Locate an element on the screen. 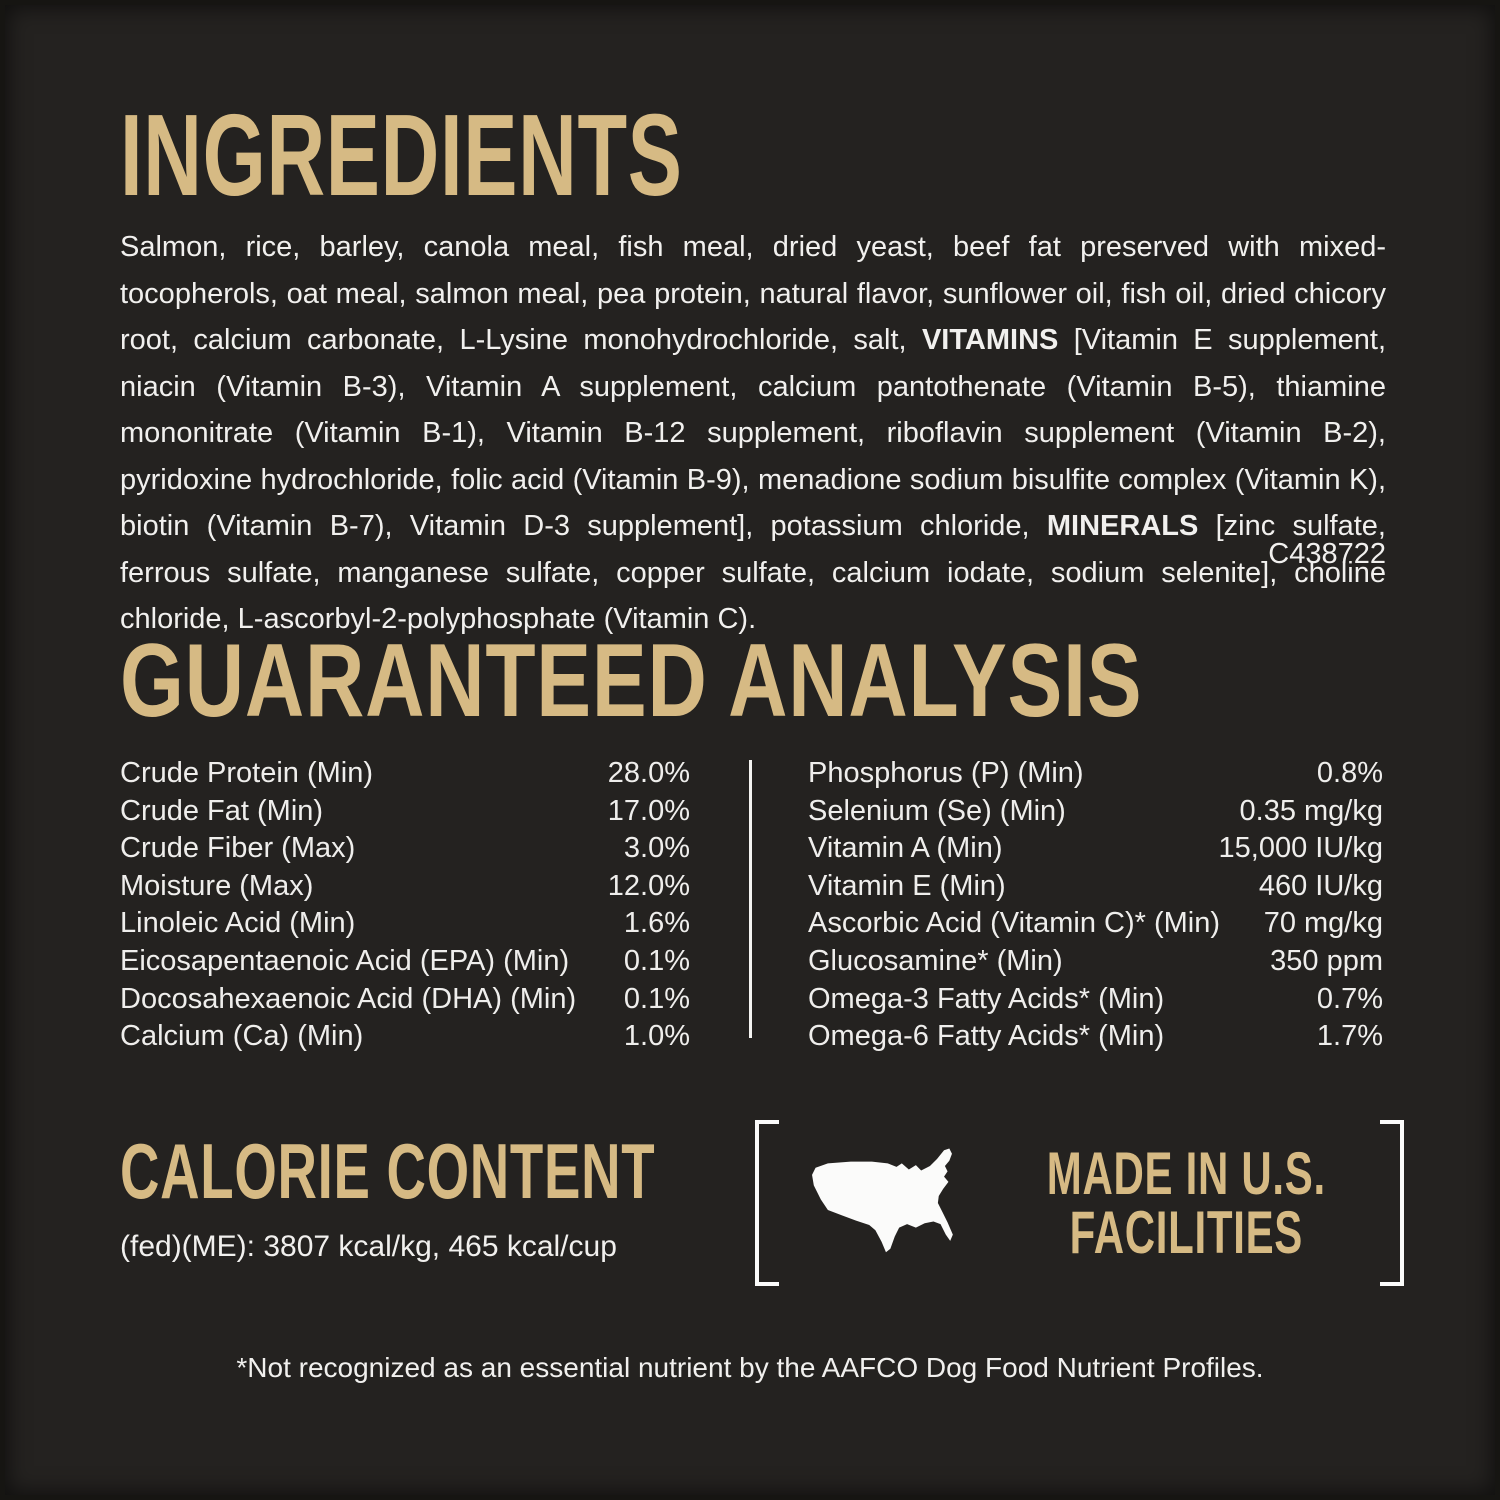 Image resolution: width=1500 pixels, height=1500 pixels. table-row: Crude Fat (Min) 17.0% is located at coordinates (405, 812).